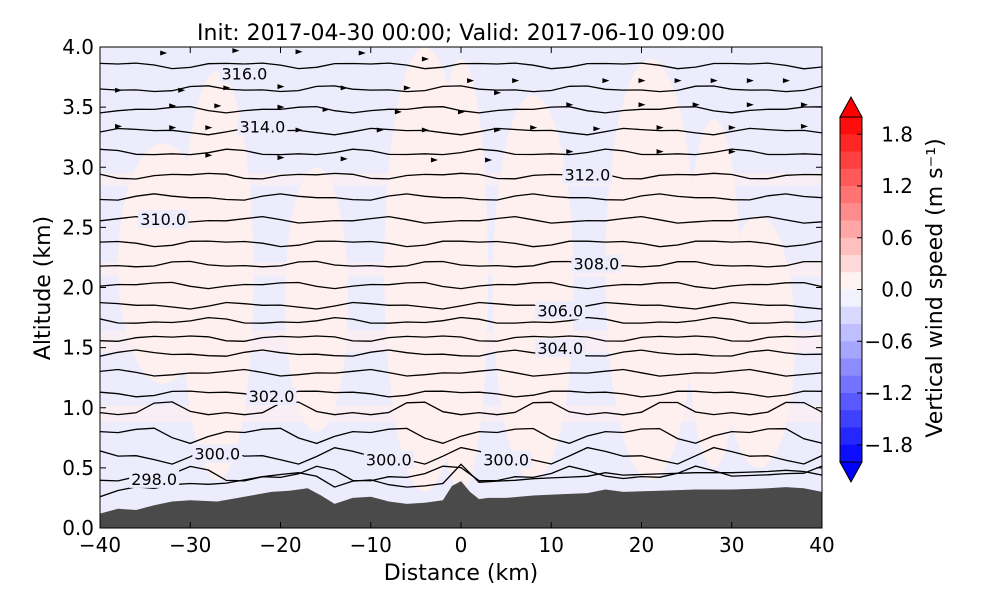 This screenshot has height=600, width=1000. I want to click on colorbar-tick-label: 0.0, so click(897, 290).